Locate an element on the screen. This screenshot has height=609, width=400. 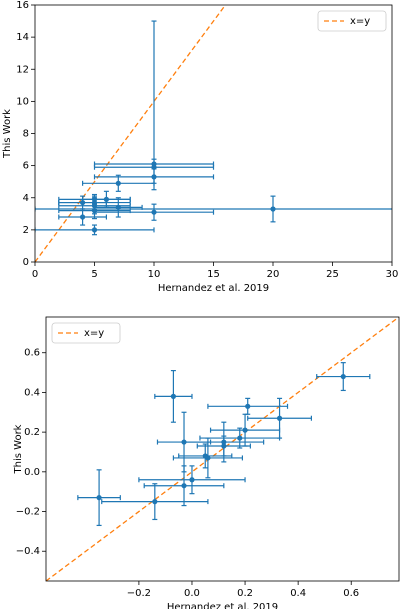
y-tick-label: 0.2 is located at coordinates (32, 432).